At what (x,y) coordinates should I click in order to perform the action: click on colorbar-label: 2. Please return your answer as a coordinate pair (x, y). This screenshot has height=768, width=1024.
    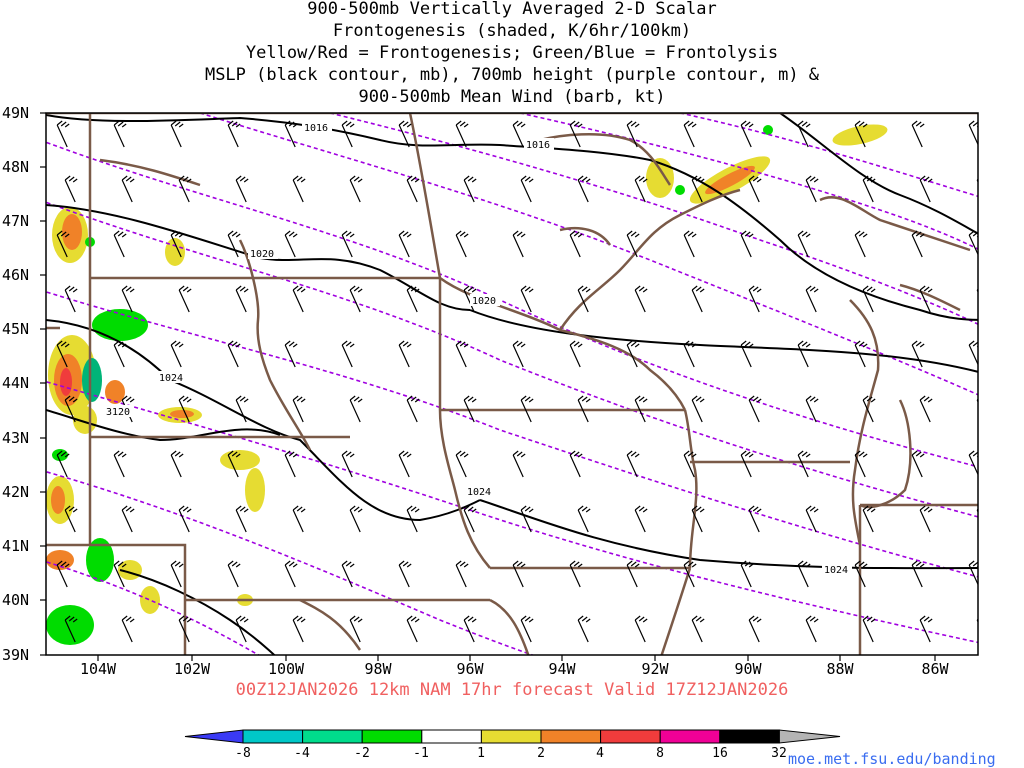
    Looking at the image, I should click on (541, 753).